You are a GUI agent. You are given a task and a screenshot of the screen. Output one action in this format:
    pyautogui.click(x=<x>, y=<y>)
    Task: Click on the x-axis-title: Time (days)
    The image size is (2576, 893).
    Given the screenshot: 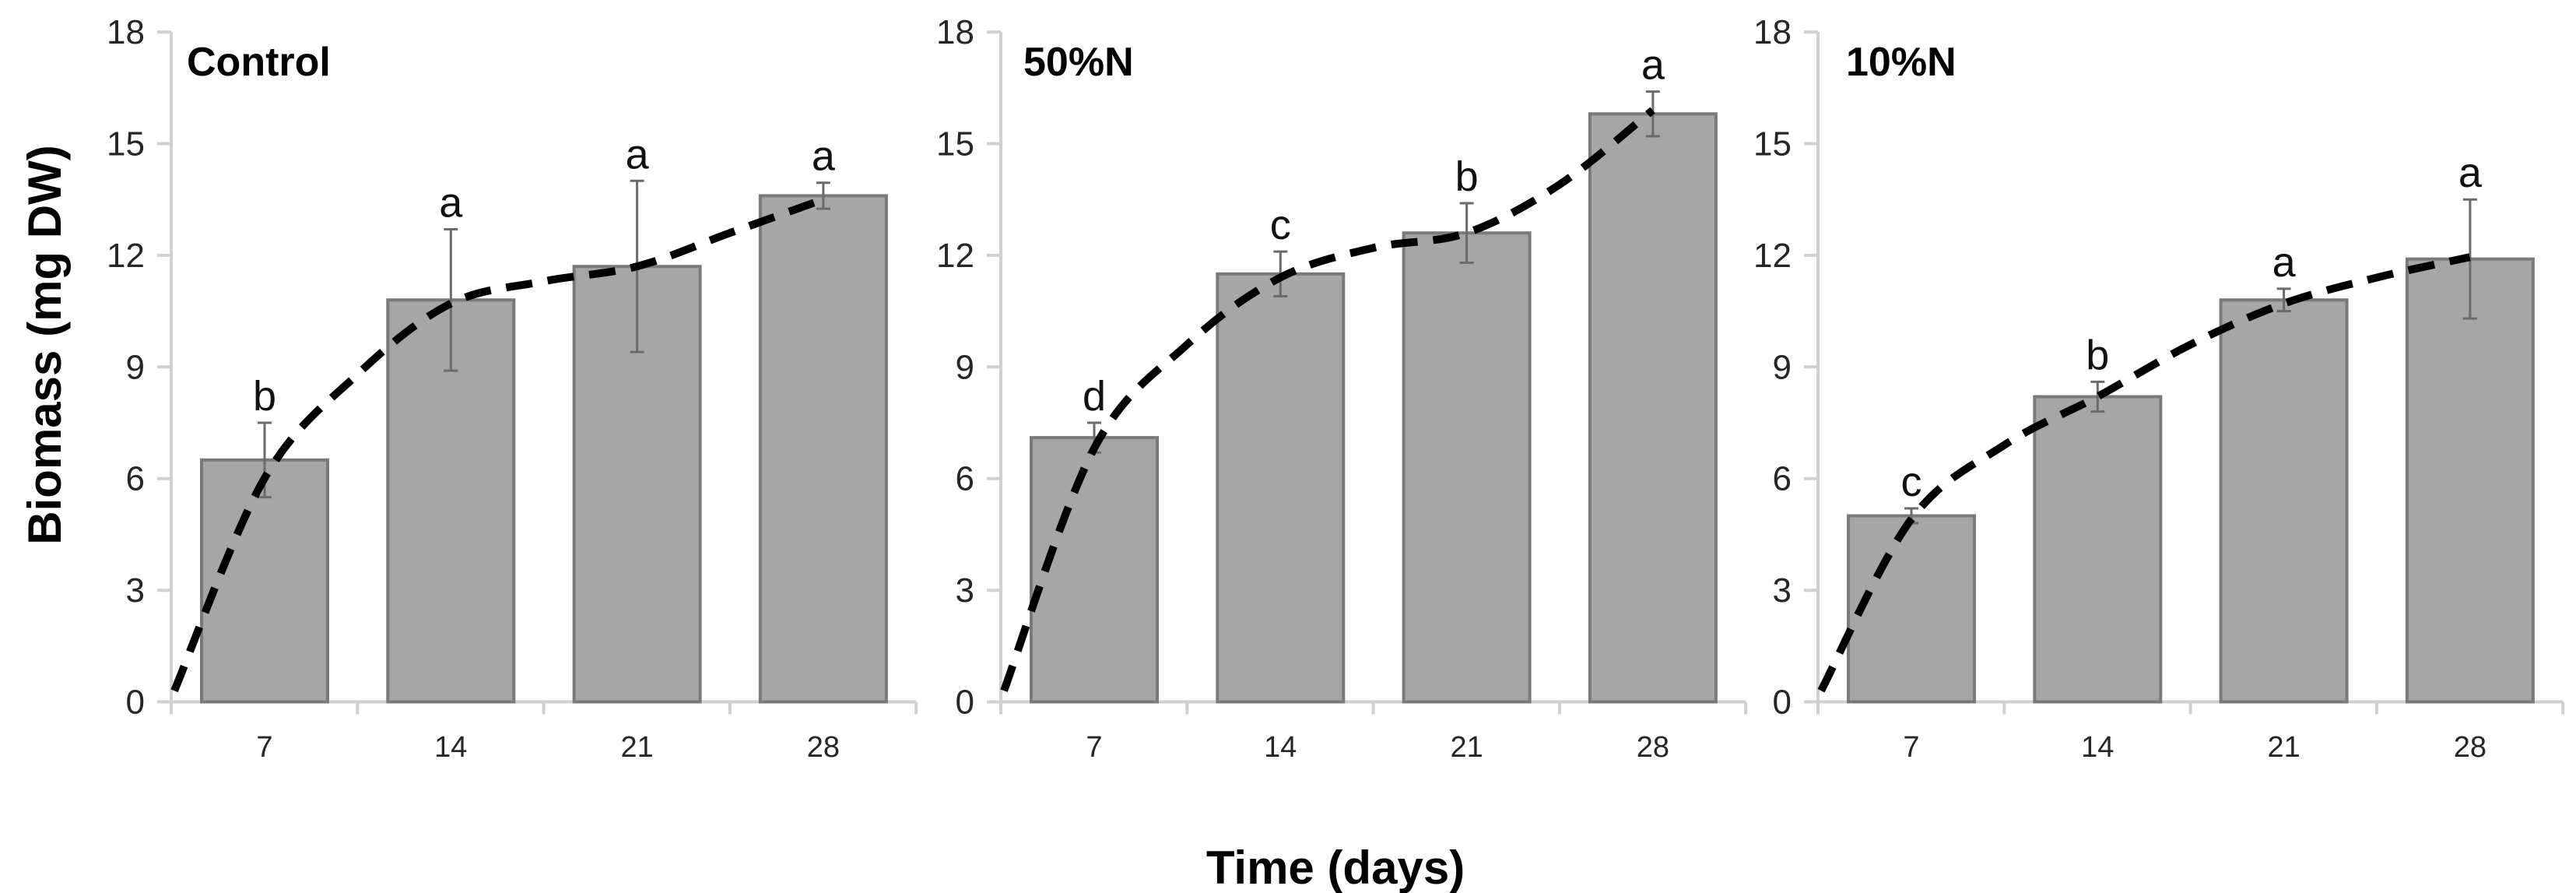 What is the action you would take?
    pyautogui.click(x=1336, y=868)
    